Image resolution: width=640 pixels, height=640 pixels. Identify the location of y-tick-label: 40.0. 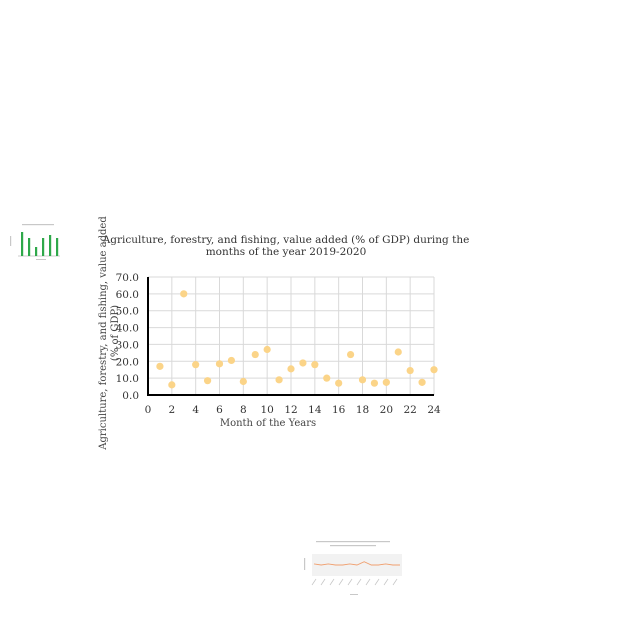
(127, 329).